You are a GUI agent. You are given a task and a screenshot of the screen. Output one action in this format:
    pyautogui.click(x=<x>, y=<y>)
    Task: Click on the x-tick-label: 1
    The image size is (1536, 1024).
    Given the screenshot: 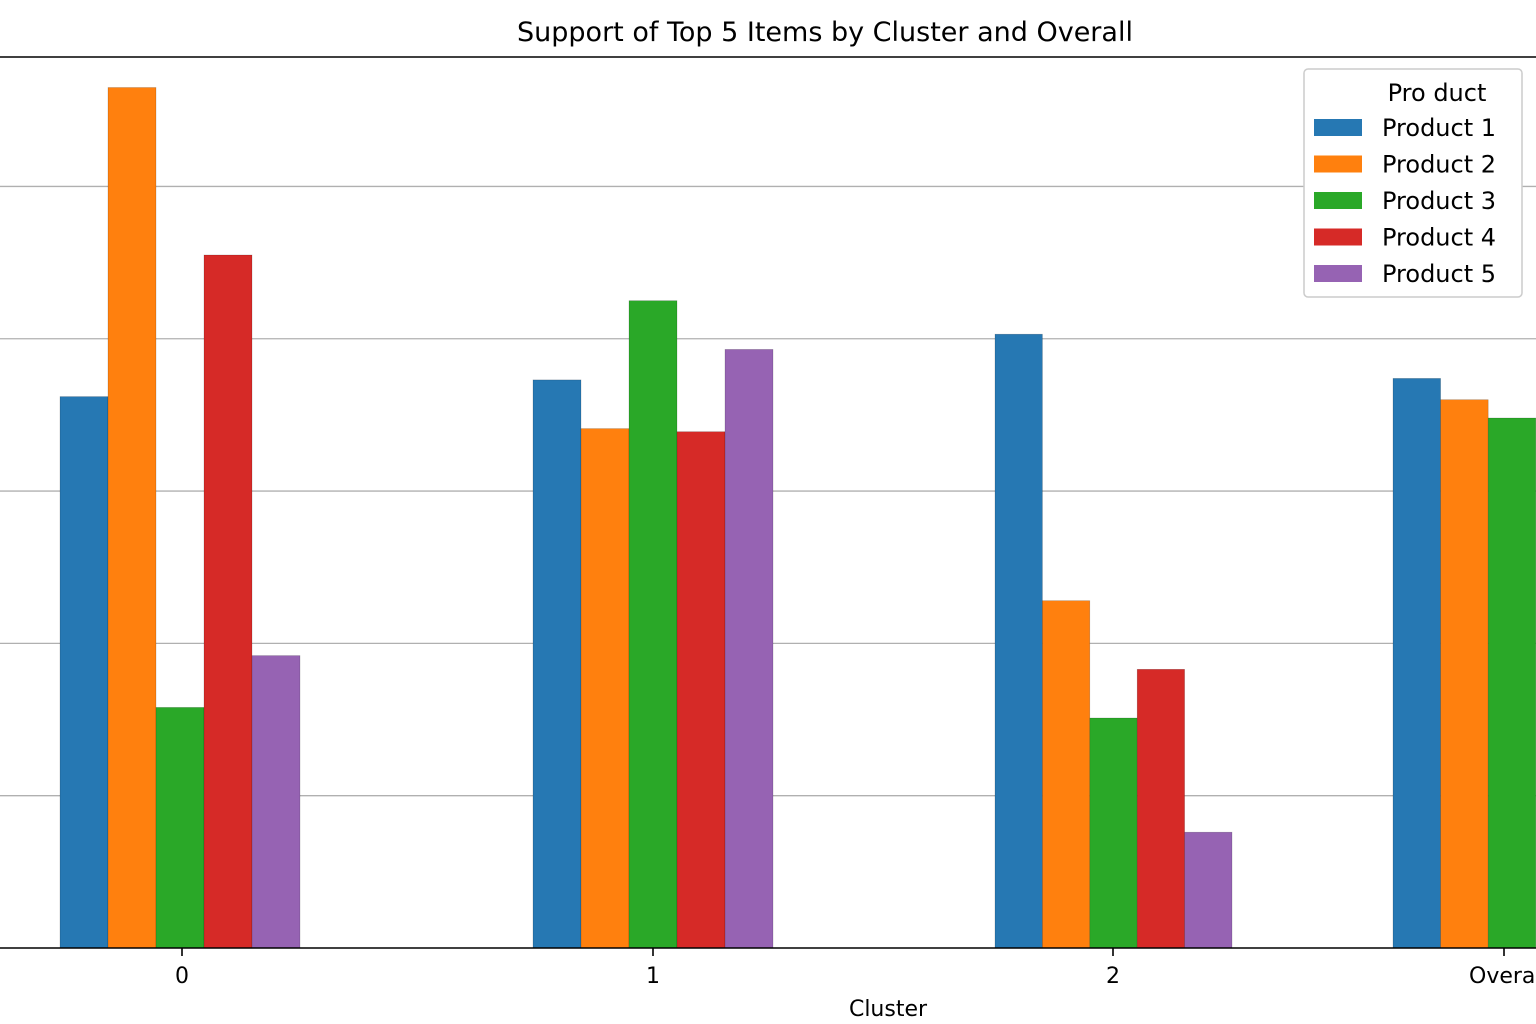 What is the action you would take?
    pyautogui.click(x=653, y=976)
    